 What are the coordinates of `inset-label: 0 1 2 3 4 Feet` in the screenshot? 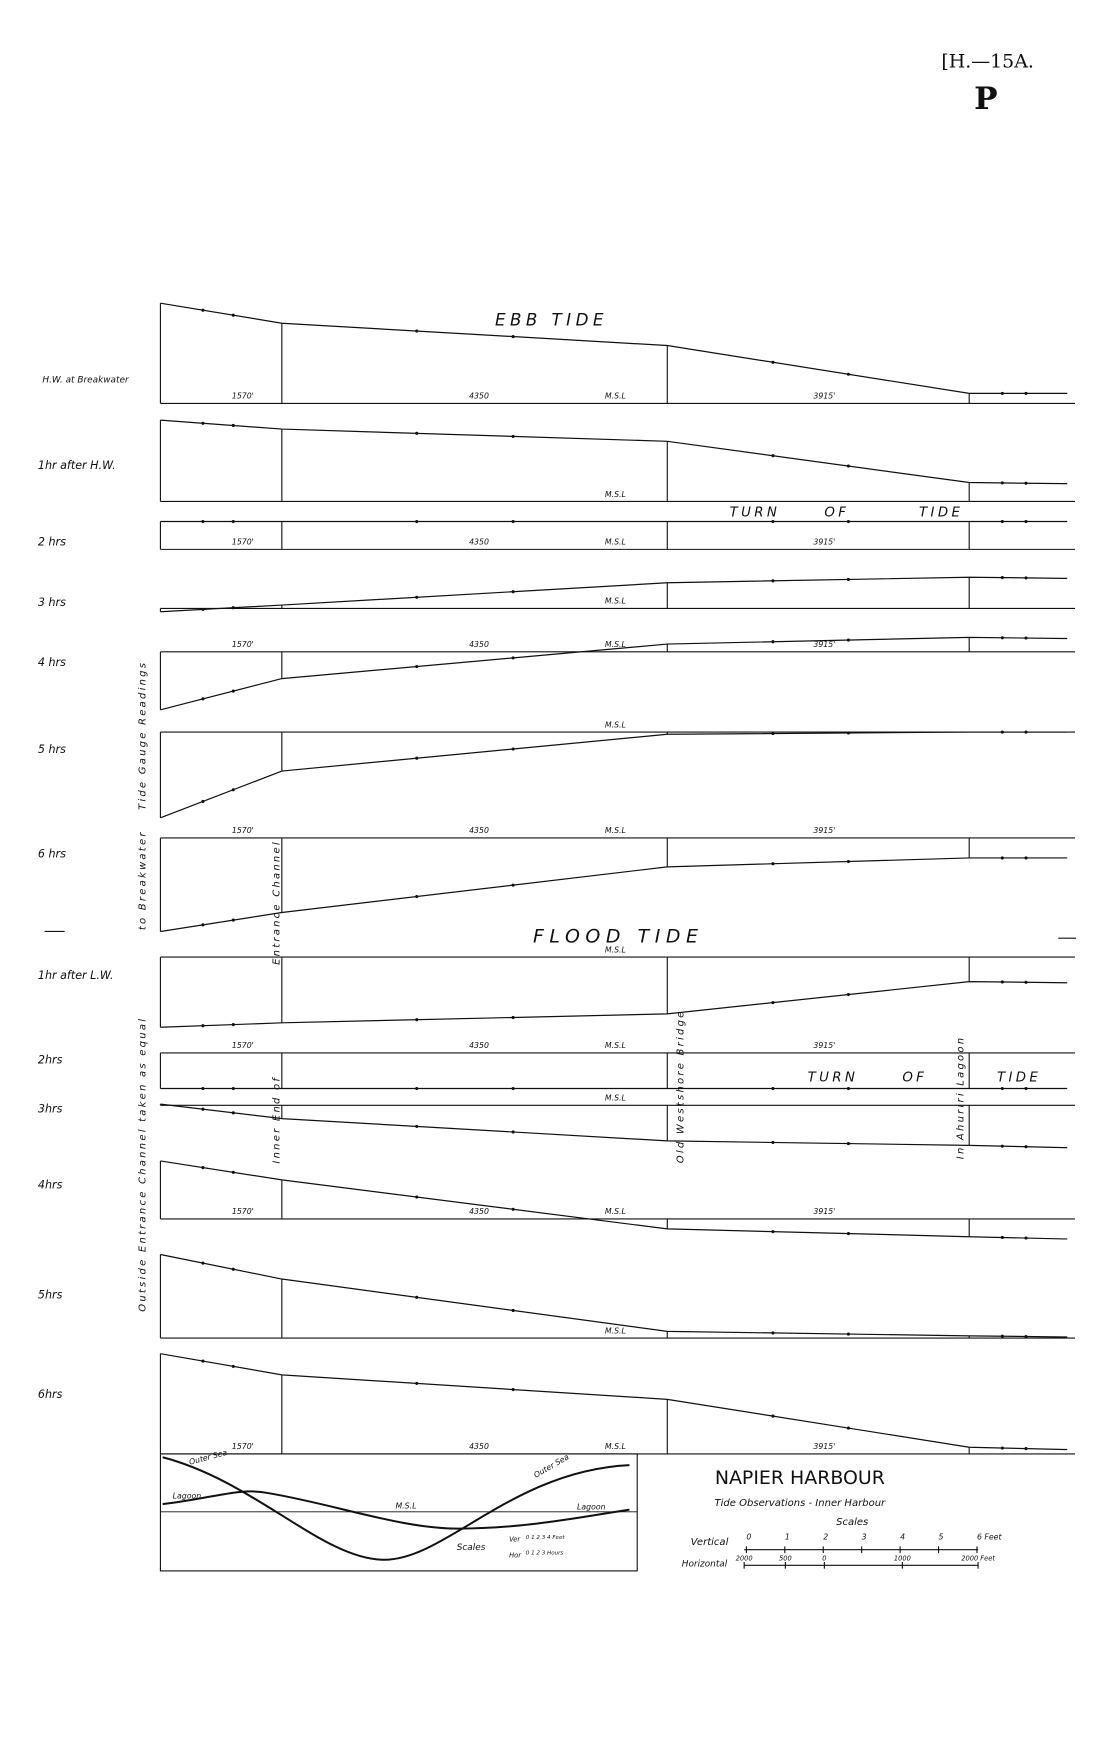 It's located at (546, 1538).